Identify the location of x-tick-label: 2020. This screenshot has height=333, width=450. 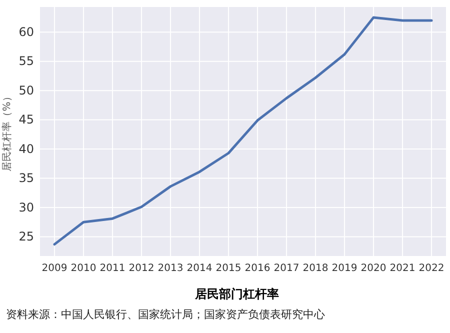
(373, 268).